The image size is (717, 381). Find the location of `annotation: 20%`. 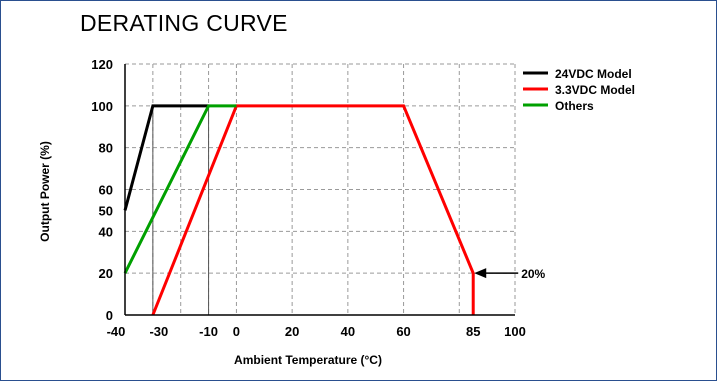

annotation: 20% is located at coordinates (510, 274).